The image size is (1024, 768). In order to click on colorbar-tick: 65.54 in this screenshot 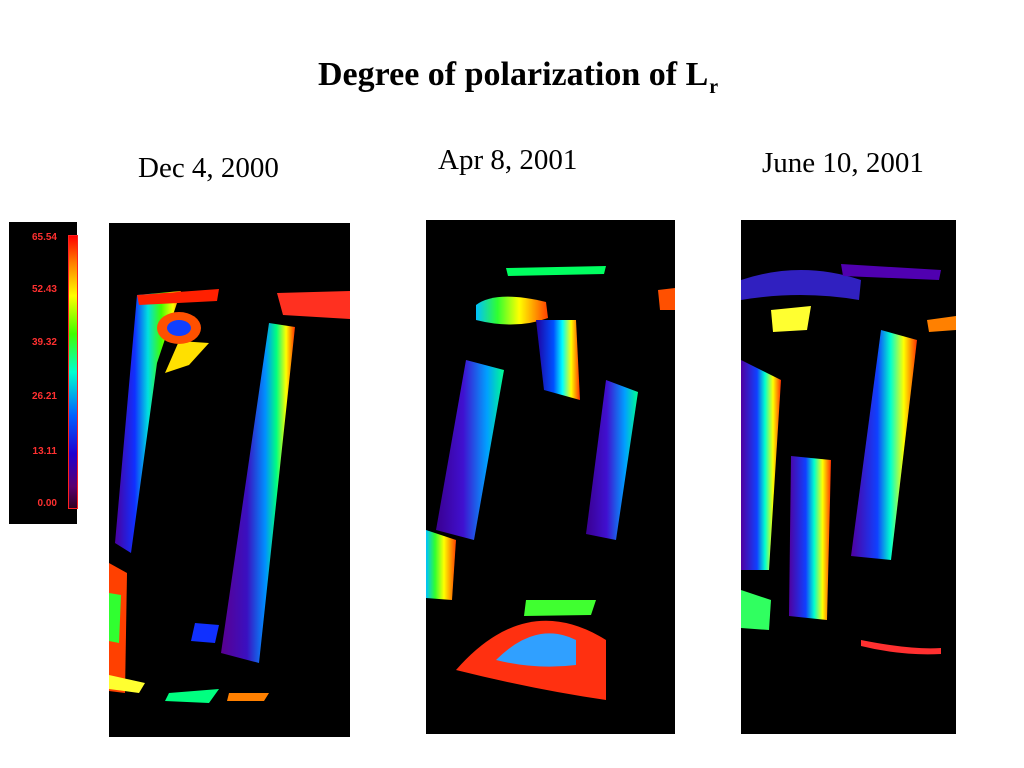, I will do `click(44, 237)`.